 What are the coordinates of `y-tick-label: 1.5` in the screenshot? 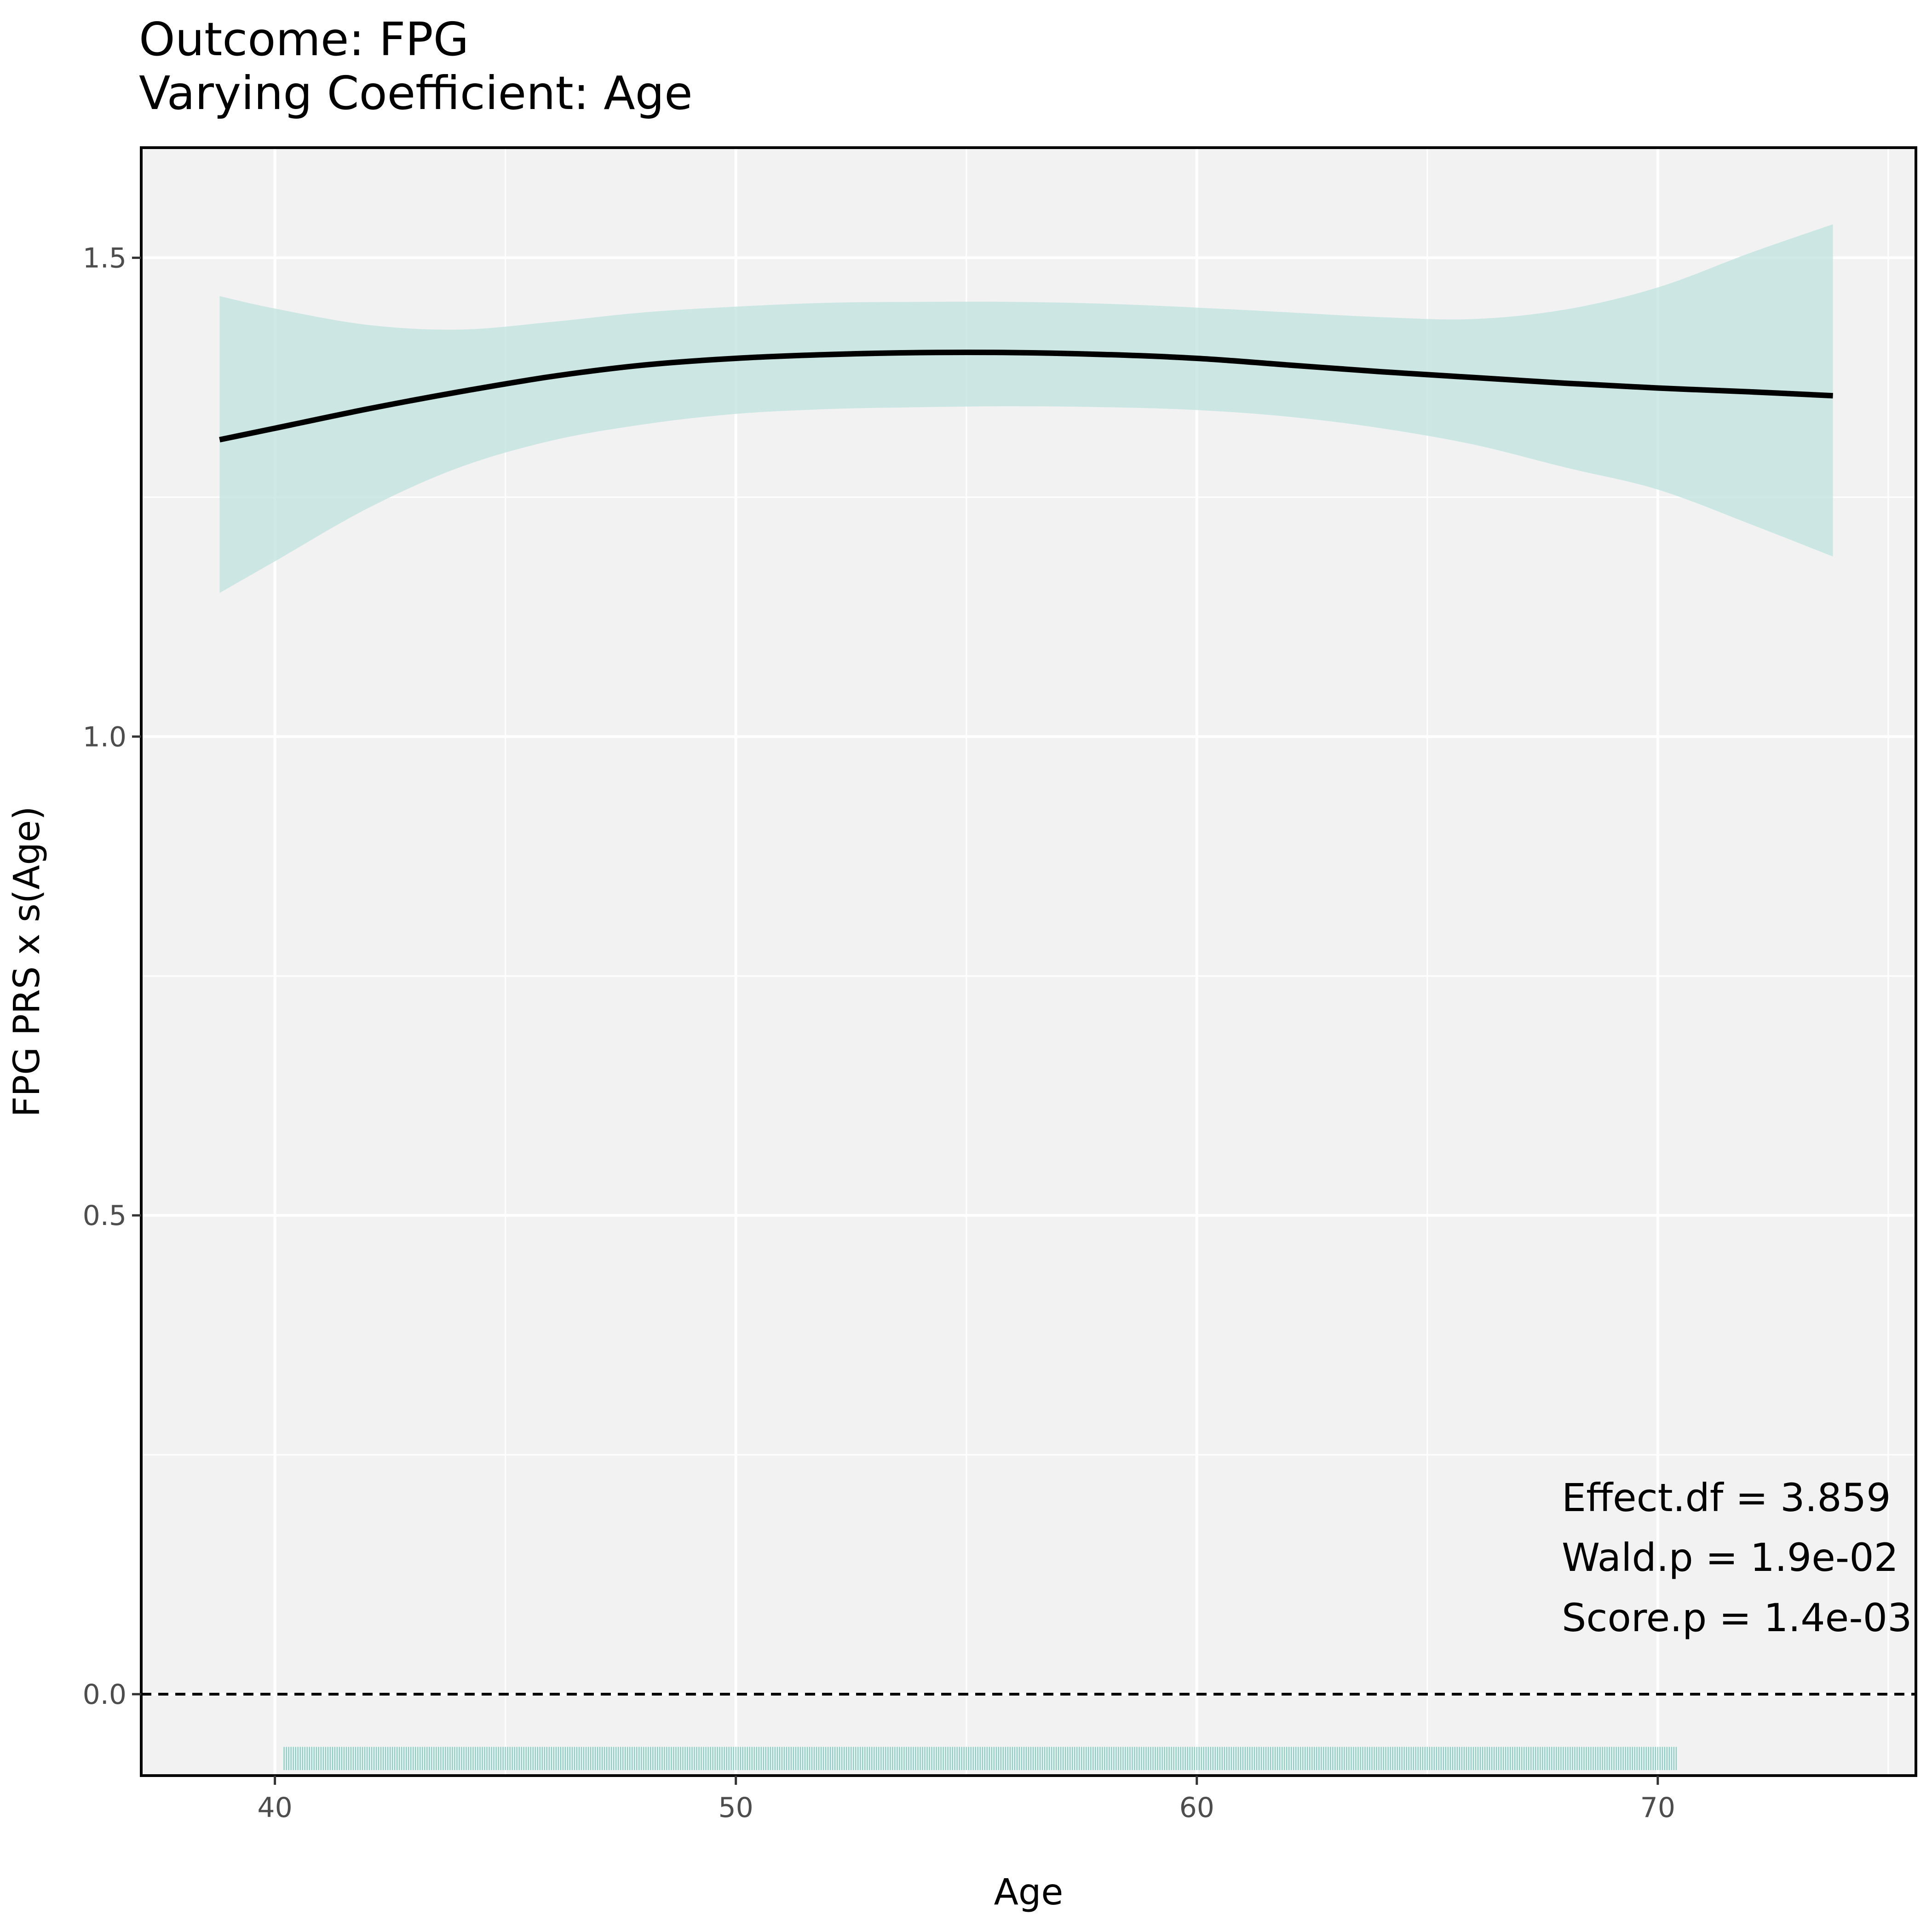 It's located at (104, 258).